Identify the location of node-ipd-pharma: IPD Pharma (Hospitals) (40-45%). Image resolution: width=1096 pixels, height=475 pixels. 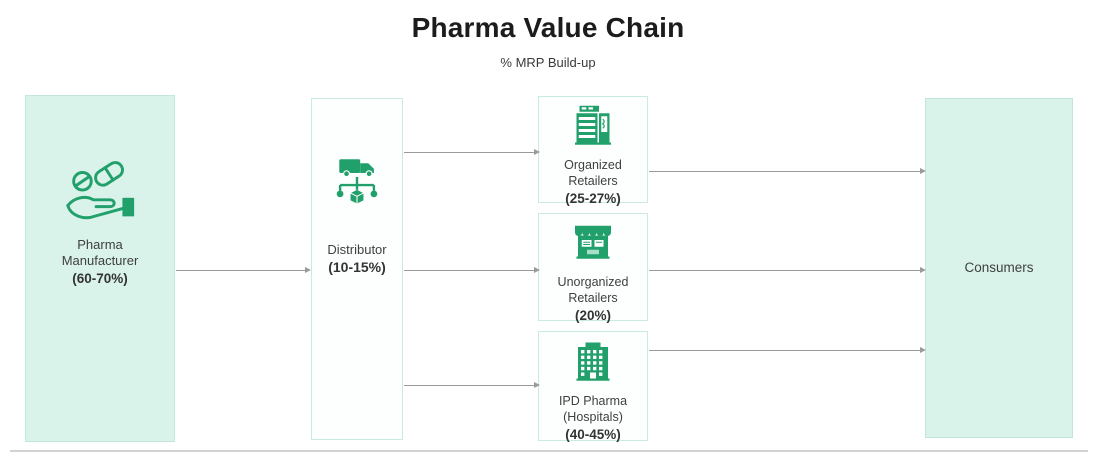
(593, 386).